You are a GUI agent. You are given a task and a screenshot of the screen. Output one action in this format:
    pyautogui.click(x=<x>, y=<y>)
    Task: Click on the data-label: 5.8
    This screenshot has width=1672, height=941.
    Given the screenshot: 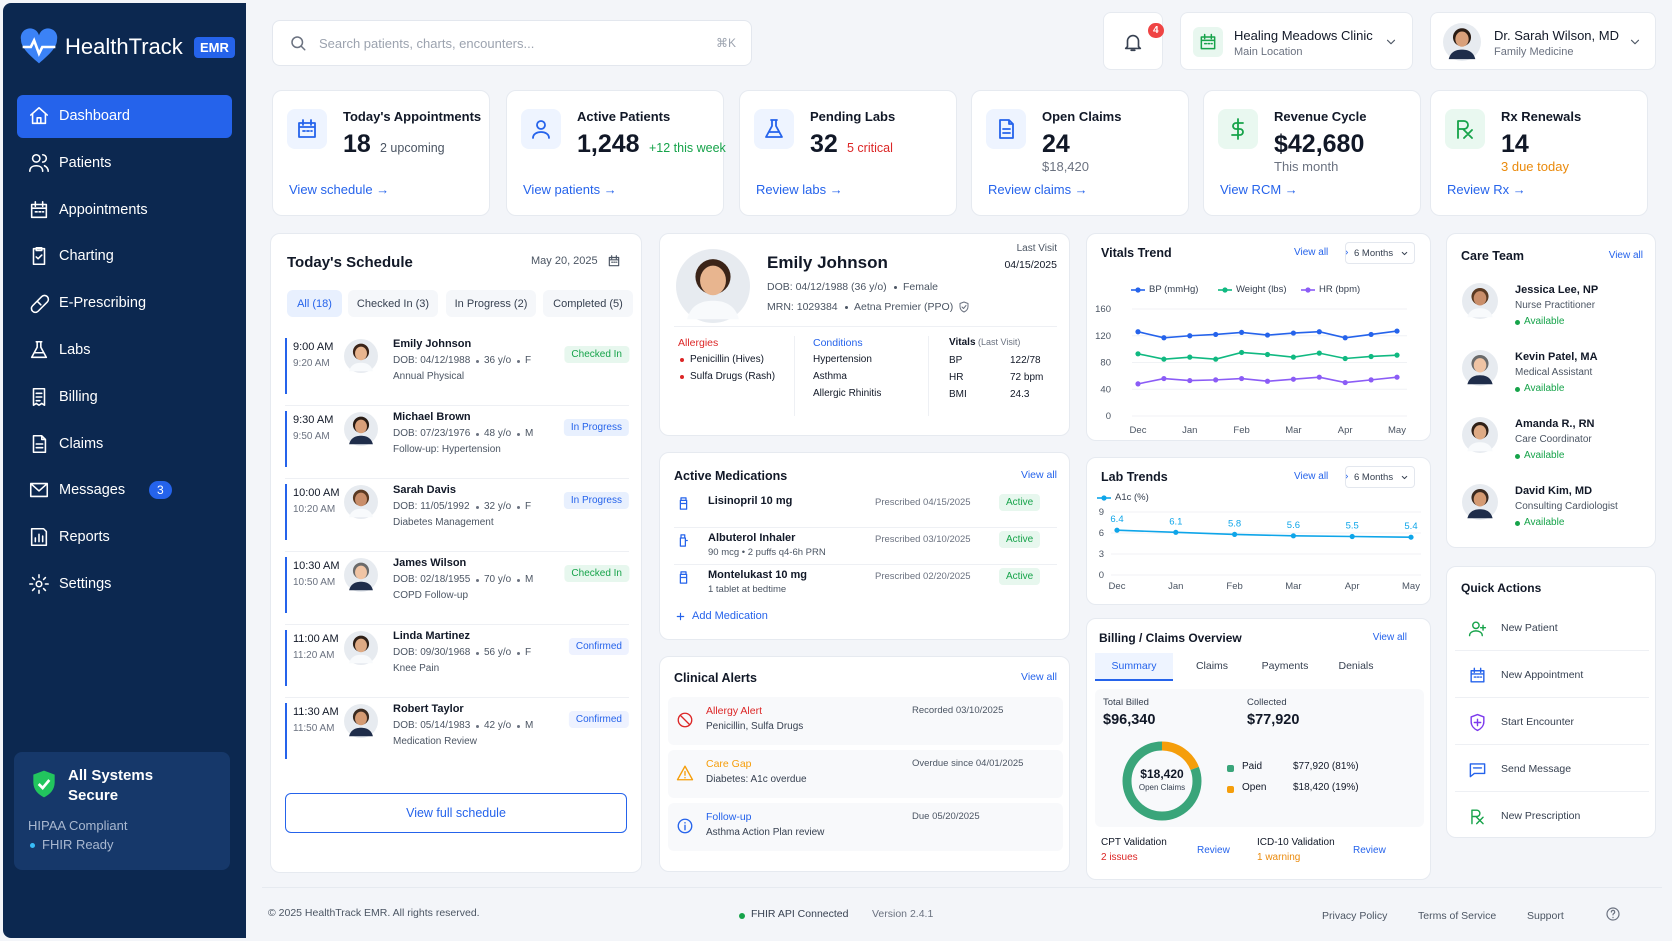 What is the action you would take?
    pyautogui.click(x=1234, y=523)
    